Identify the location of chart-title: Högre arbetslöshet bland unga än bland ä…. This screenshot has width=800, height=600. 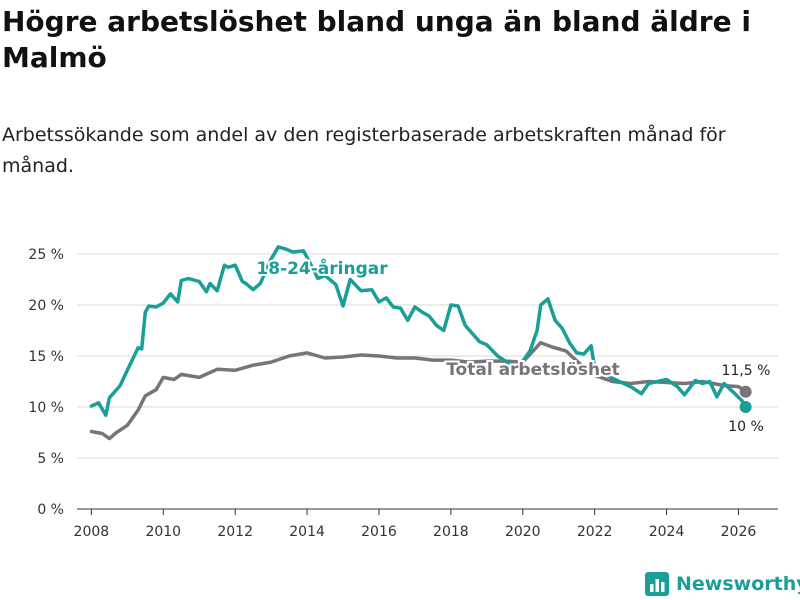
(376, 39).